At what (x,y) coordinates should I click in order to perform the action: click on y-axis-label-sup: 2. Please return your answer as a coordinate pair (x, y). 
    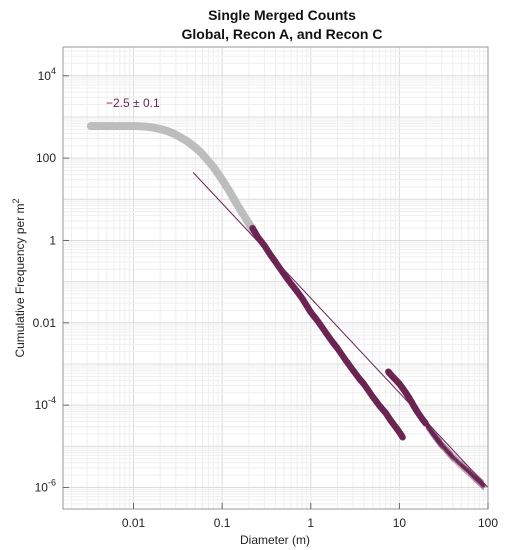
    Looking at the image, I should click on (16, 200).